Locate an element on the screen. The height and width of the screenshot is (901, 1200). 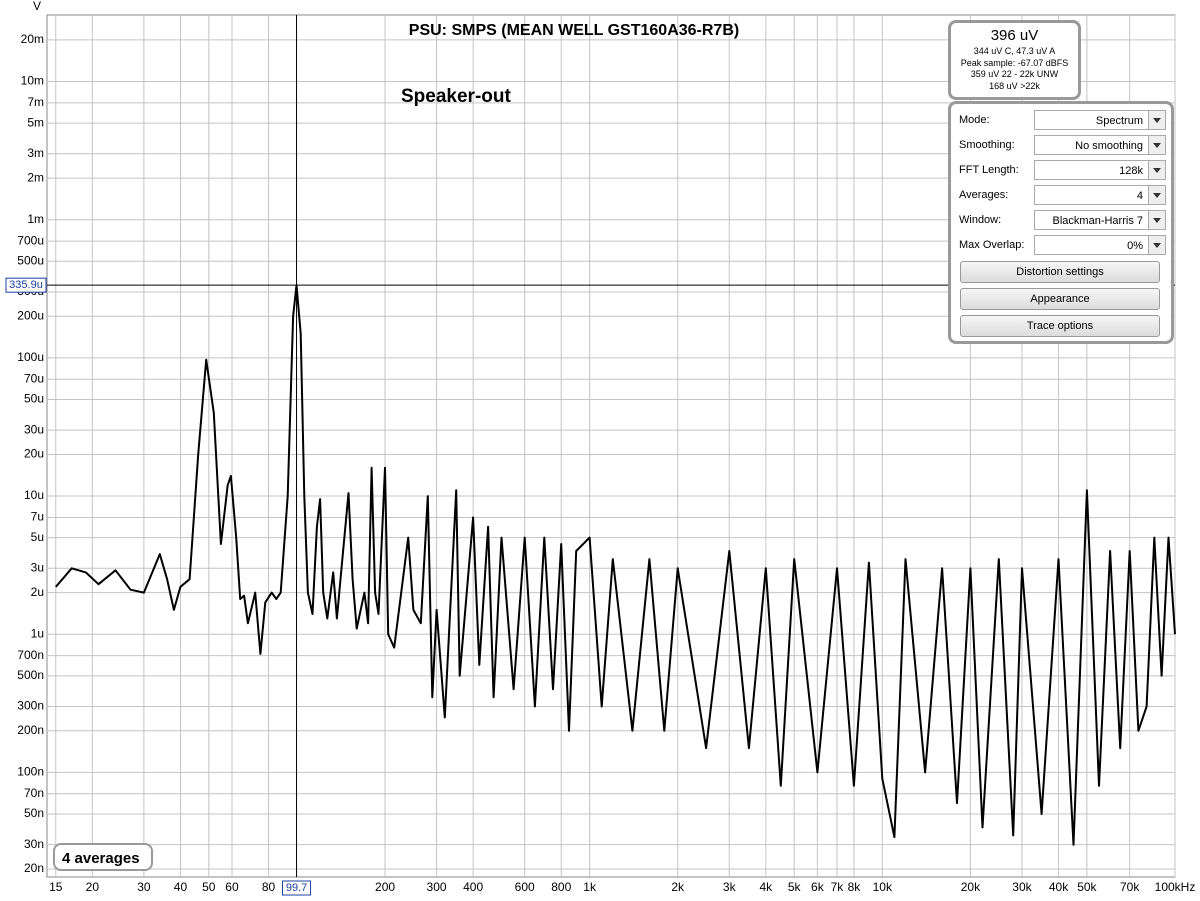
control-label: Smoothing: is located at coordinates (987, 145).